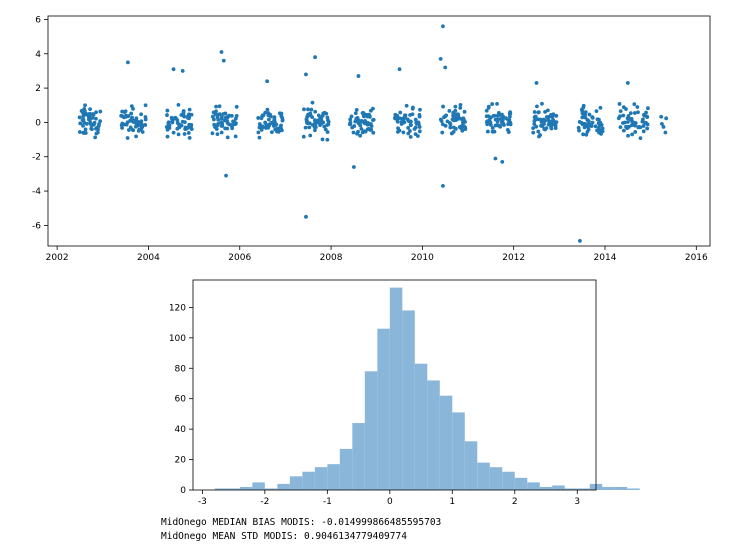  What do you see at coordinates (202, 502) in the screenshot?
I see `x-tick-label: -3` at bounding box center [202, 502].